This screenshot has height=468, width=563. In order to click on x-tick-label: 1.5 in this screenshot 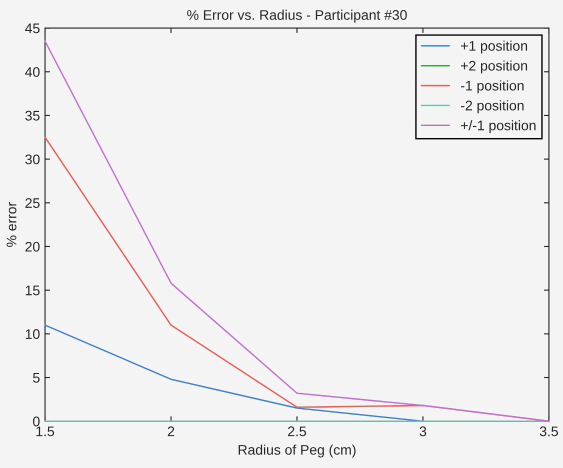, I will do `click(45, 431)`.